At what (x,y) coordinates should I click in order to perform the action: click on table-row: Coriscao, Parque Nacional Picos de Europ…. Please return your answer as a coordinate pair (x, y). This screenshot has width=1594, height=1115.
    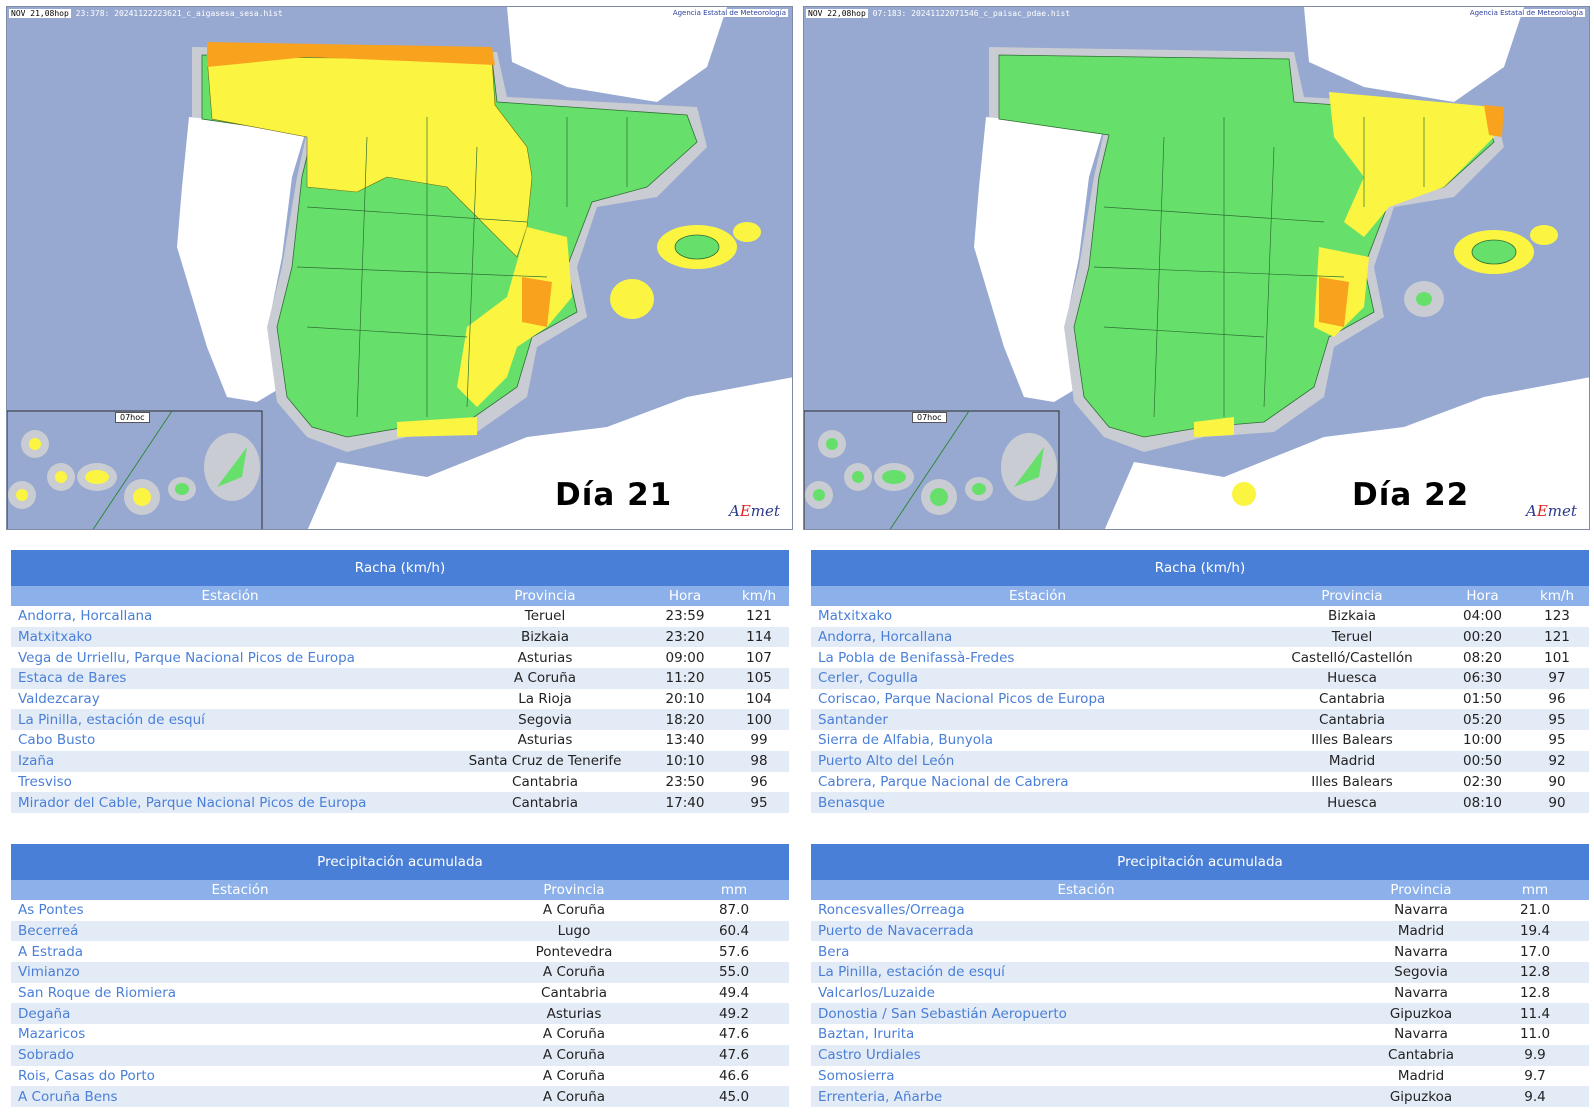
    Looking at the image, I should click on (1200, 699).